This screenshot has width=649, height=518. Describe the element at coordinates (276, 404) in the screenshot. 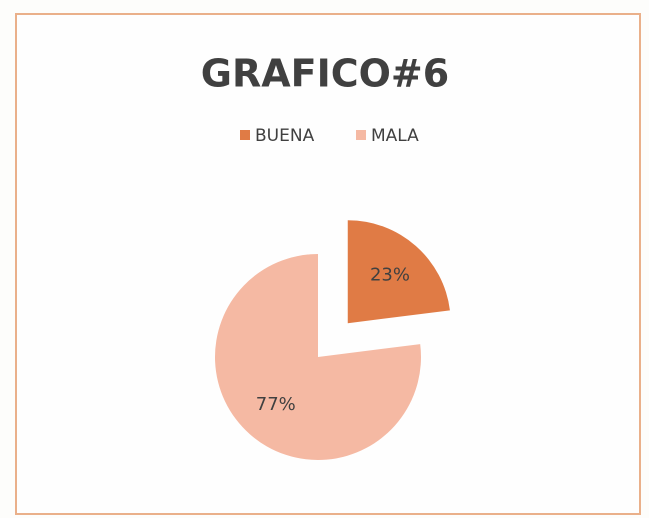

I see `data-label: 77%` at that location.